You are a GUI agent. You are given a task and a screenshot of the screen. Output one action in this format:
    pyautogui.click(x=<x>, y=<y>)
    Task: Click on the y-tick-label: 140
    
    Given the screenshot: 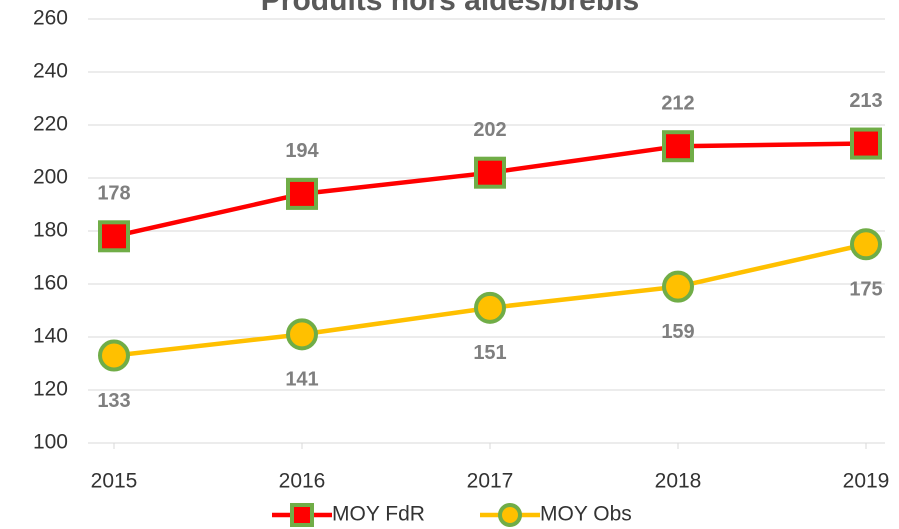 What is the action you would take?
    pyautogui.click(x=50, y=336)
    